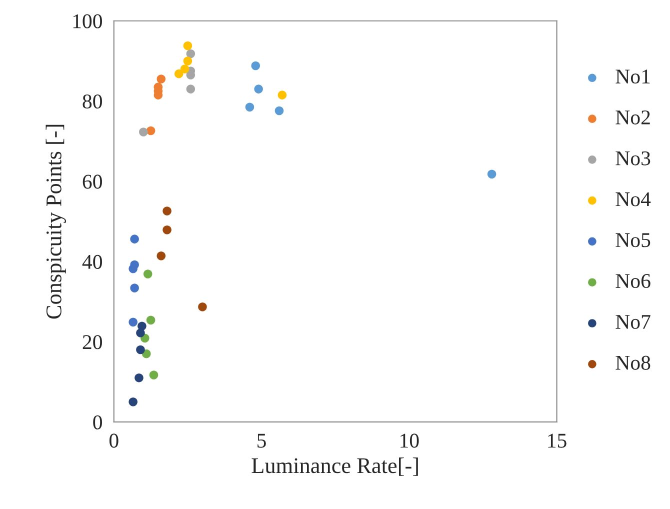 This screenshot has height=509, width=670. Describe the element at coordinates (87, 21) in the screenshot. I see `y-tick-label: 100` at that location.